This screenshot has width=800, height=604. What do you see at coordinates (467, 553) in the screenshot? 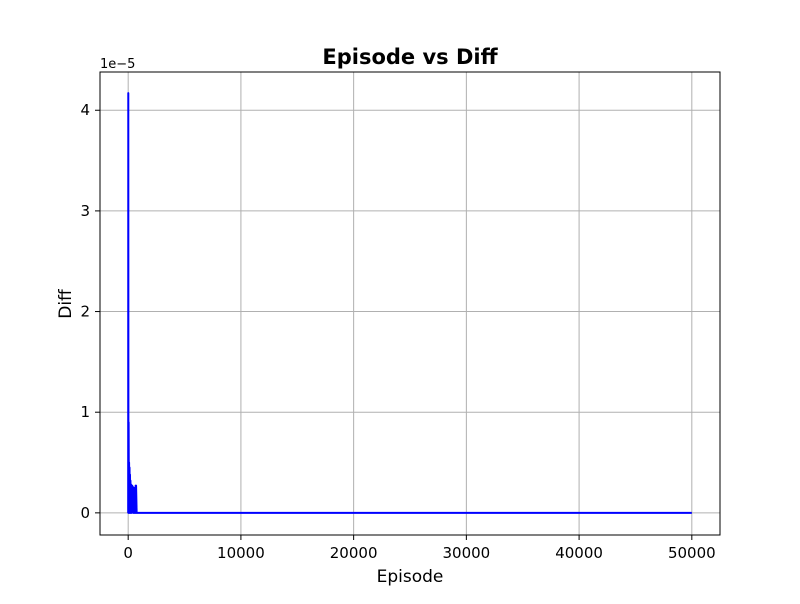
I see `x-tick-label: 30000` at bounding box center [467, 553].